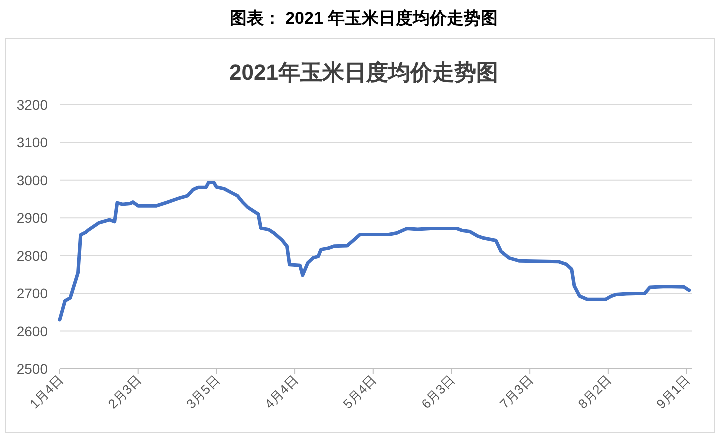  Describe the element at coordinates (282, 392) in the screenshot. I see `x-tick-label: 4月4日` at that location.